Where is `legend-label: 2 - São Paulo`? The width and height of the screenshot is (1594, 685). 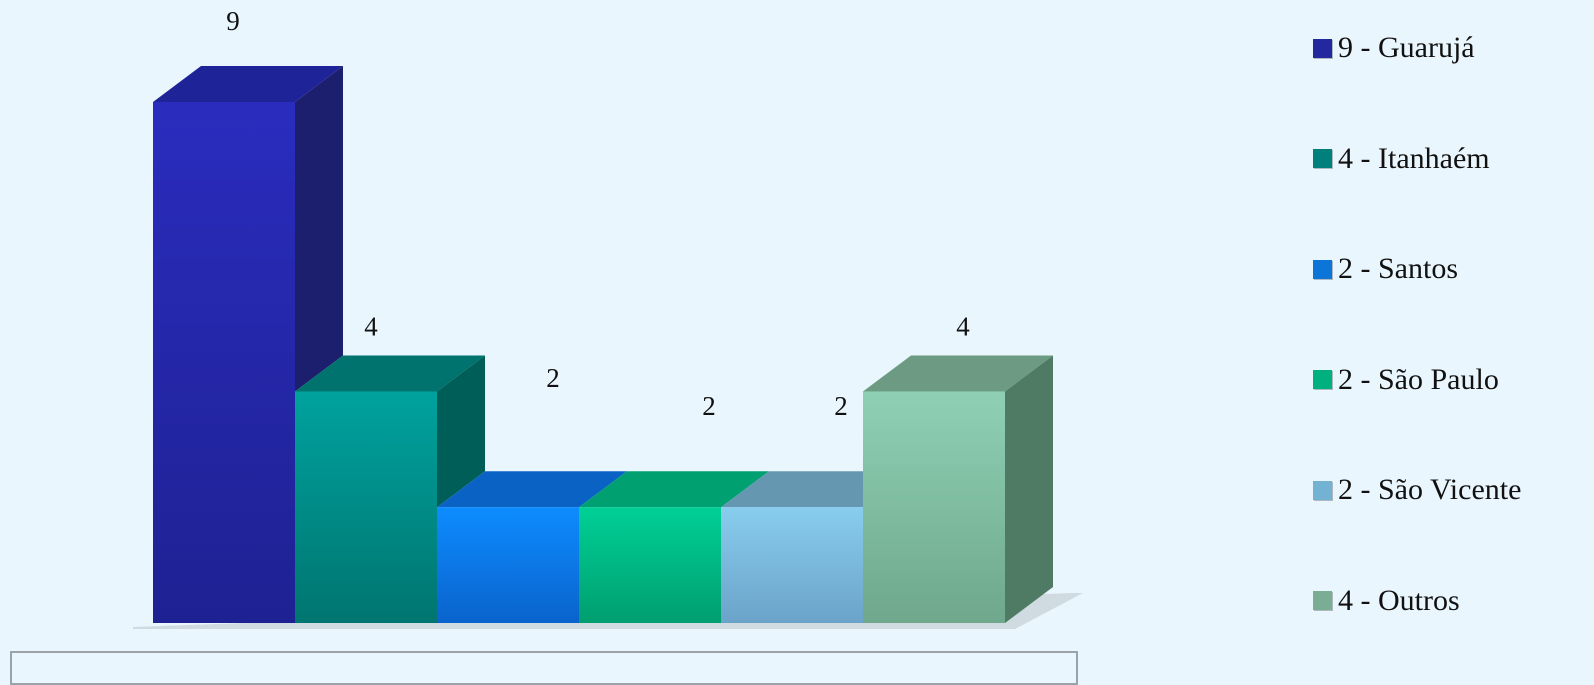
legend-label: 2 - São Paulo is located at coordinates (1418, 379).